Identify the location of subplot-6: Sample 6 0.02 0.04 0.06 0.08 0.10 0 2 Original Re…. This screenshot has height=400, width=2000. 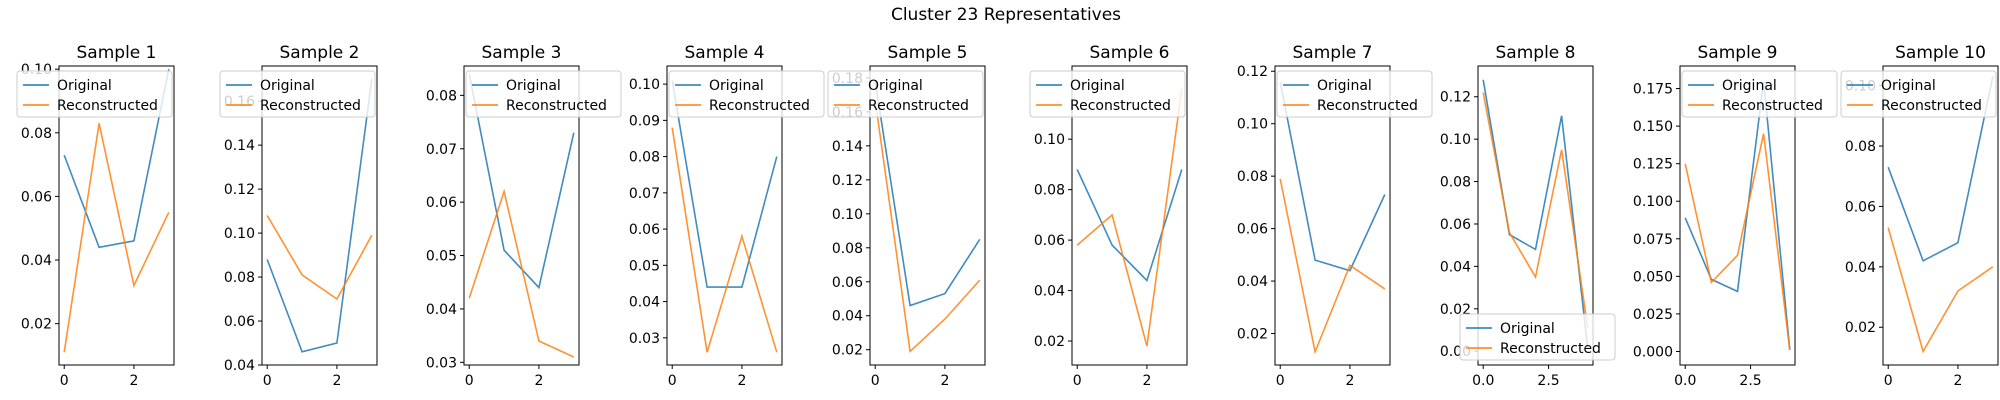
(1108, 216).